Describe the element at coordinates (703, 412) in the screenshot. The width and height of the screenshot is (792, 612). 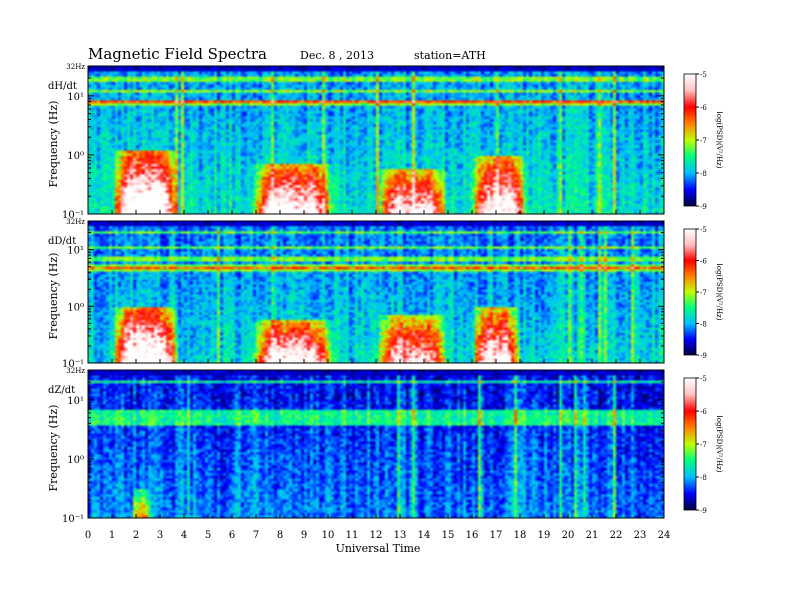
I see `colorbar-tick-label-2-1: -6` at that location.